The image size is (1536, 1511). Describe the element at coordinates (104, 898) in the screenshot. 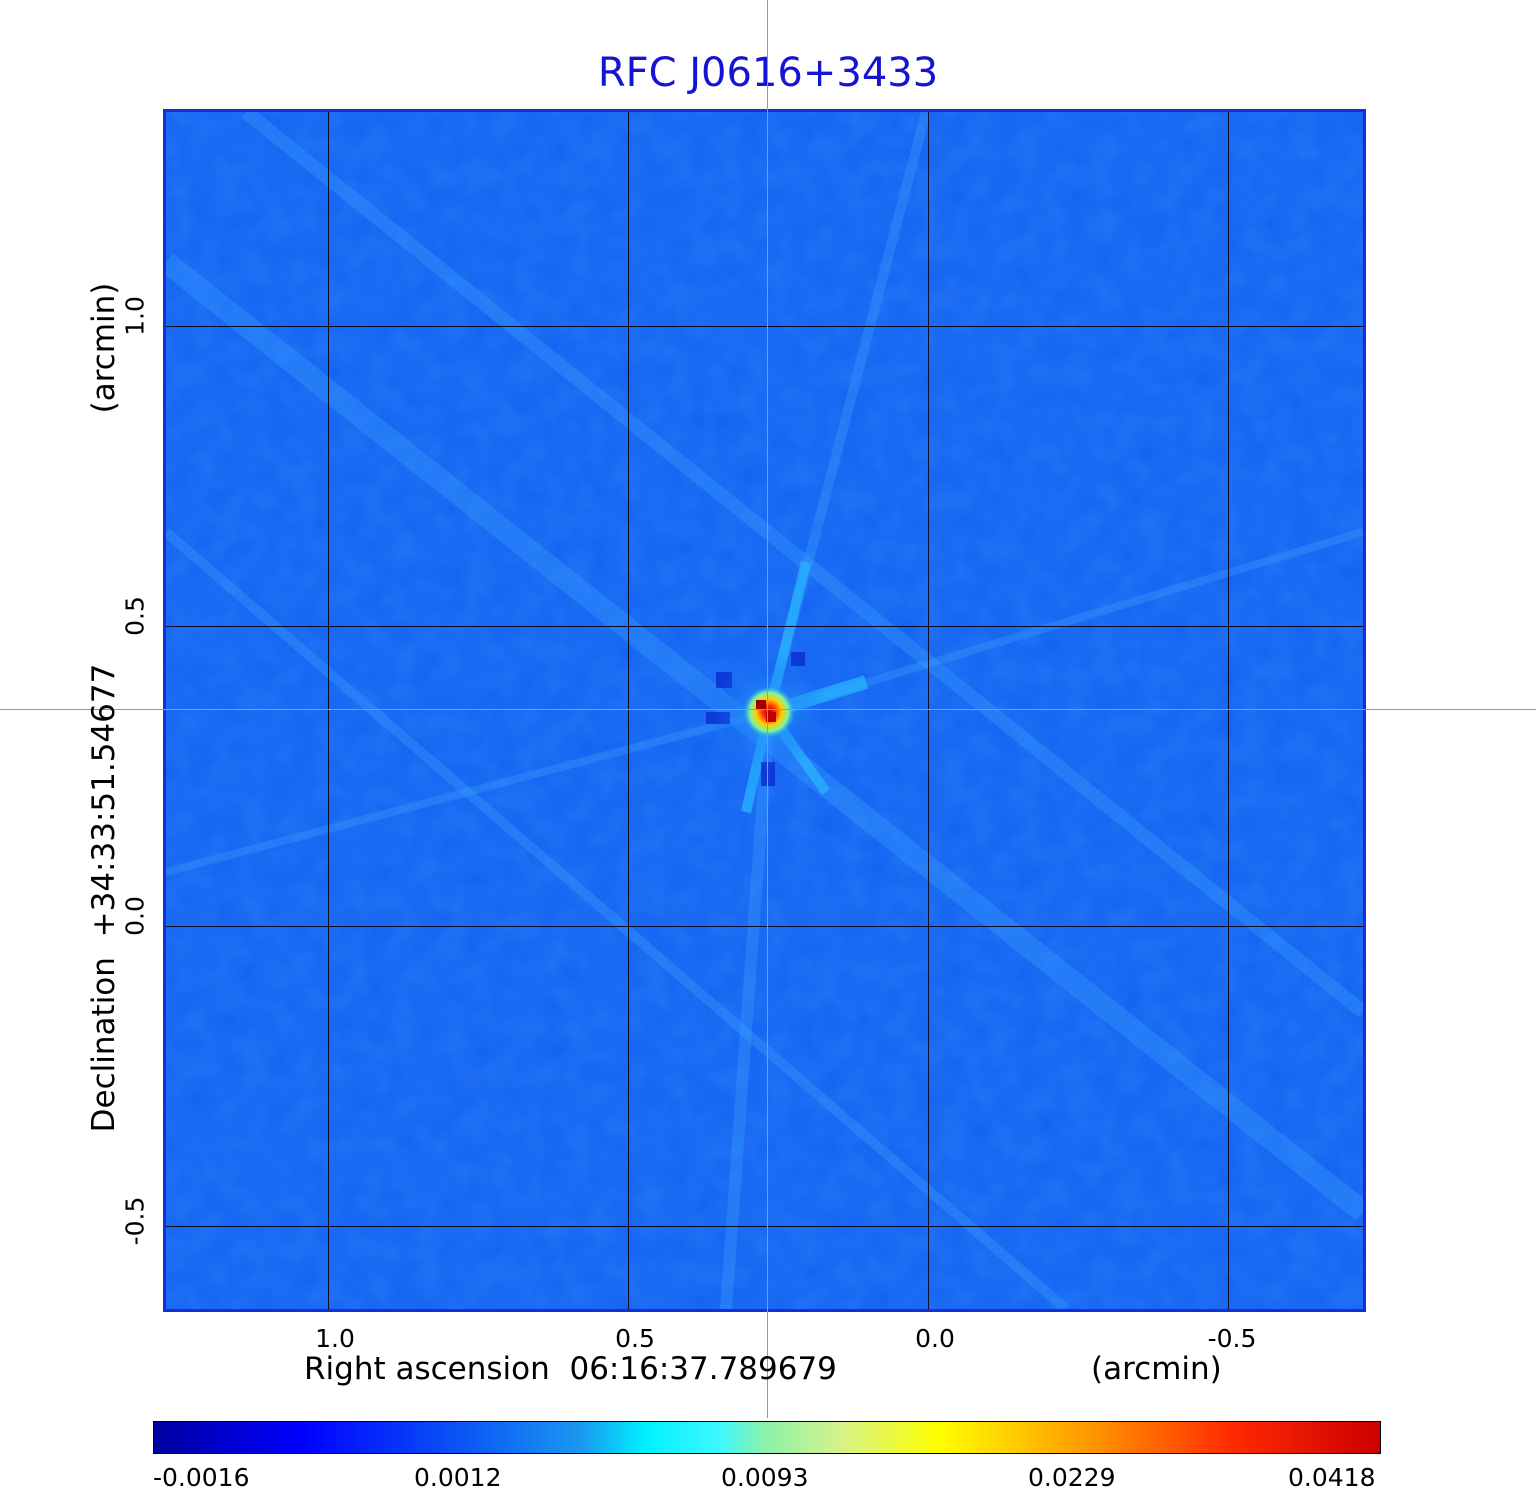

I see `y-axis-label: Declination +34:33:51.54677` at that location.